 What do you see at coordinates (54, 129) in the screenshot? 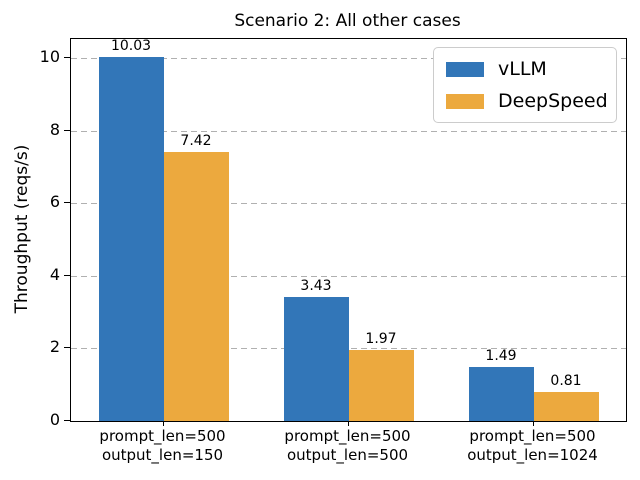
I see `y-tick-label-8: 8` at bounding box center [54, 129].